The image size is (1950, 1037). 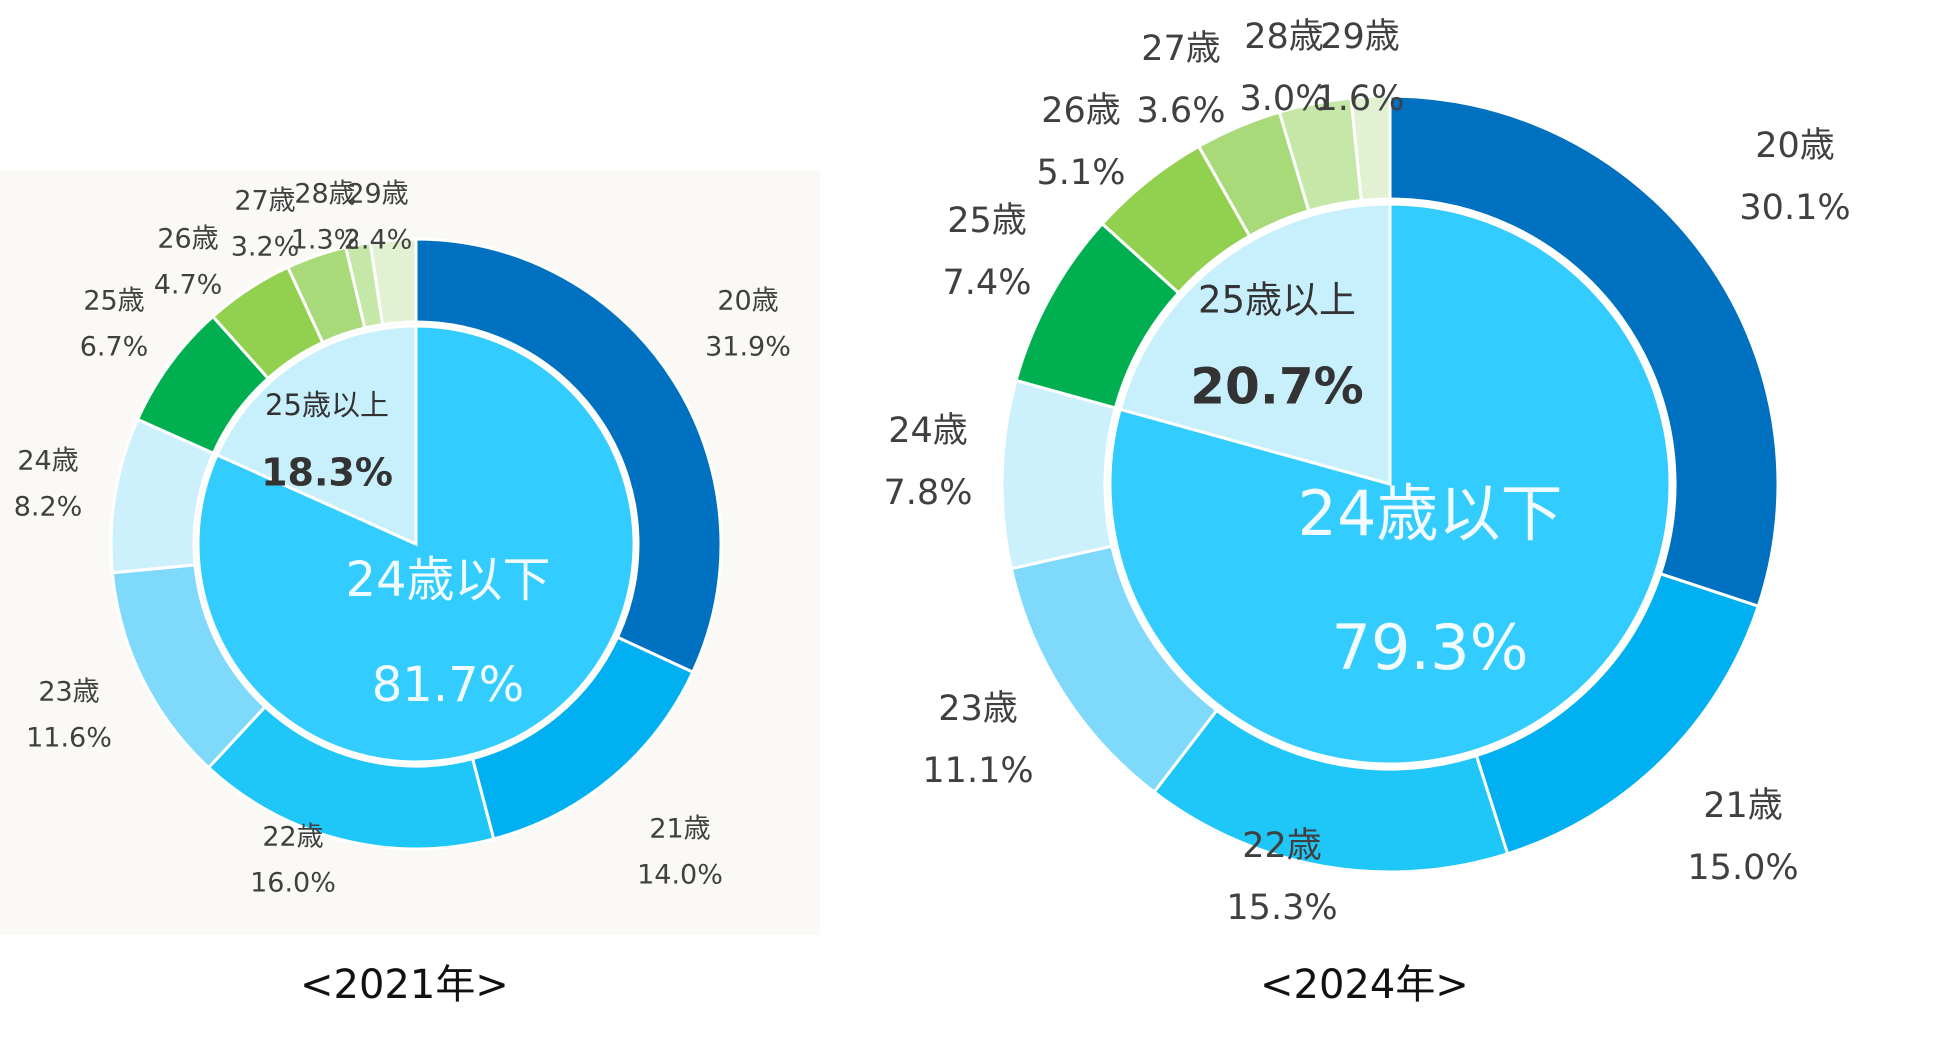 What do you see at coordinates (748, 347) in the screenshot?
I see `outer-value-20: 31.9%` at bounding box center [748, 347].